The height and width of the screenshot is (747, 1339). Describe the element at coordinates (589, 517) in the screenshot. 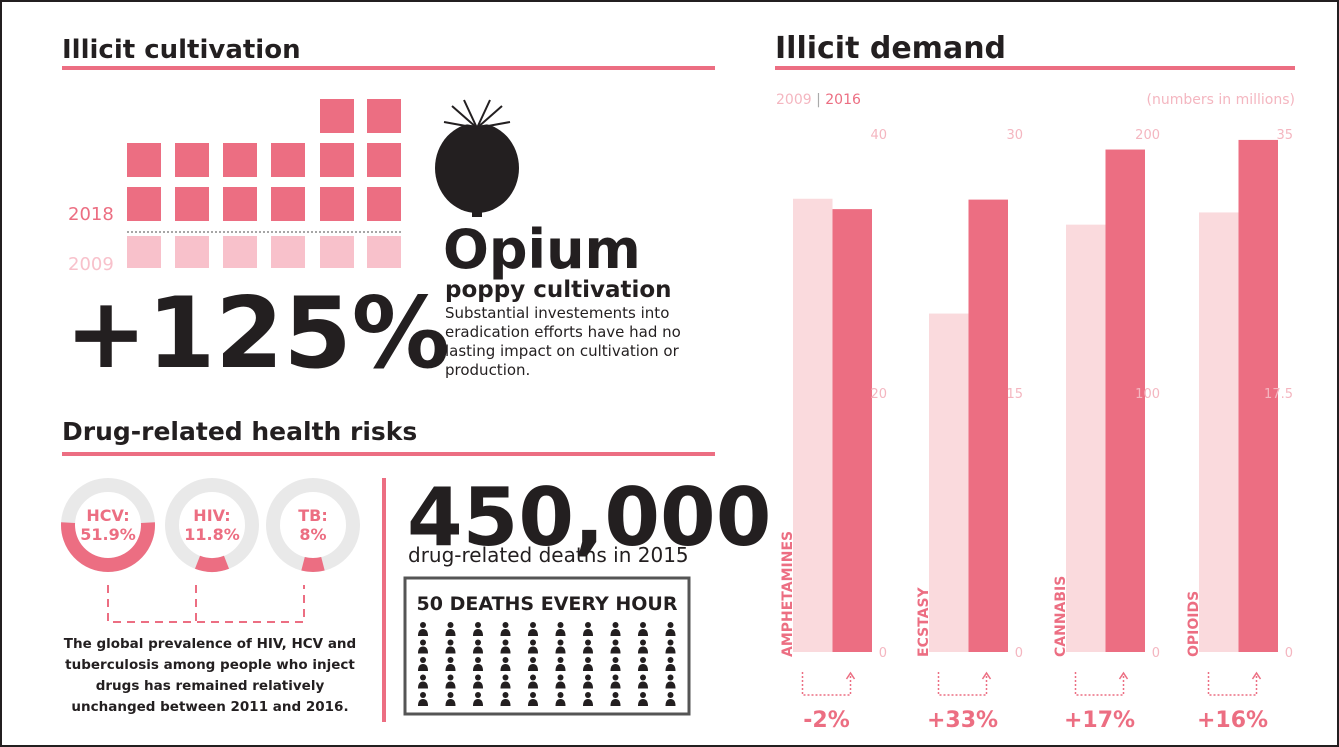

I see `deaths: 450,000` at that location.